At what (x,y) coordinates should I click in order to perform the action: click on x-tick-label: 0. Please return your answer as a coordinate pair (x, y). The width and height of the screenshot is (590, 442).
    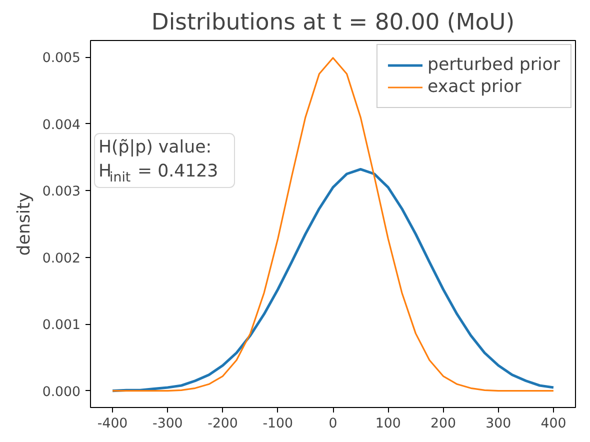
    Looking at the image, I should click on (333, 424).